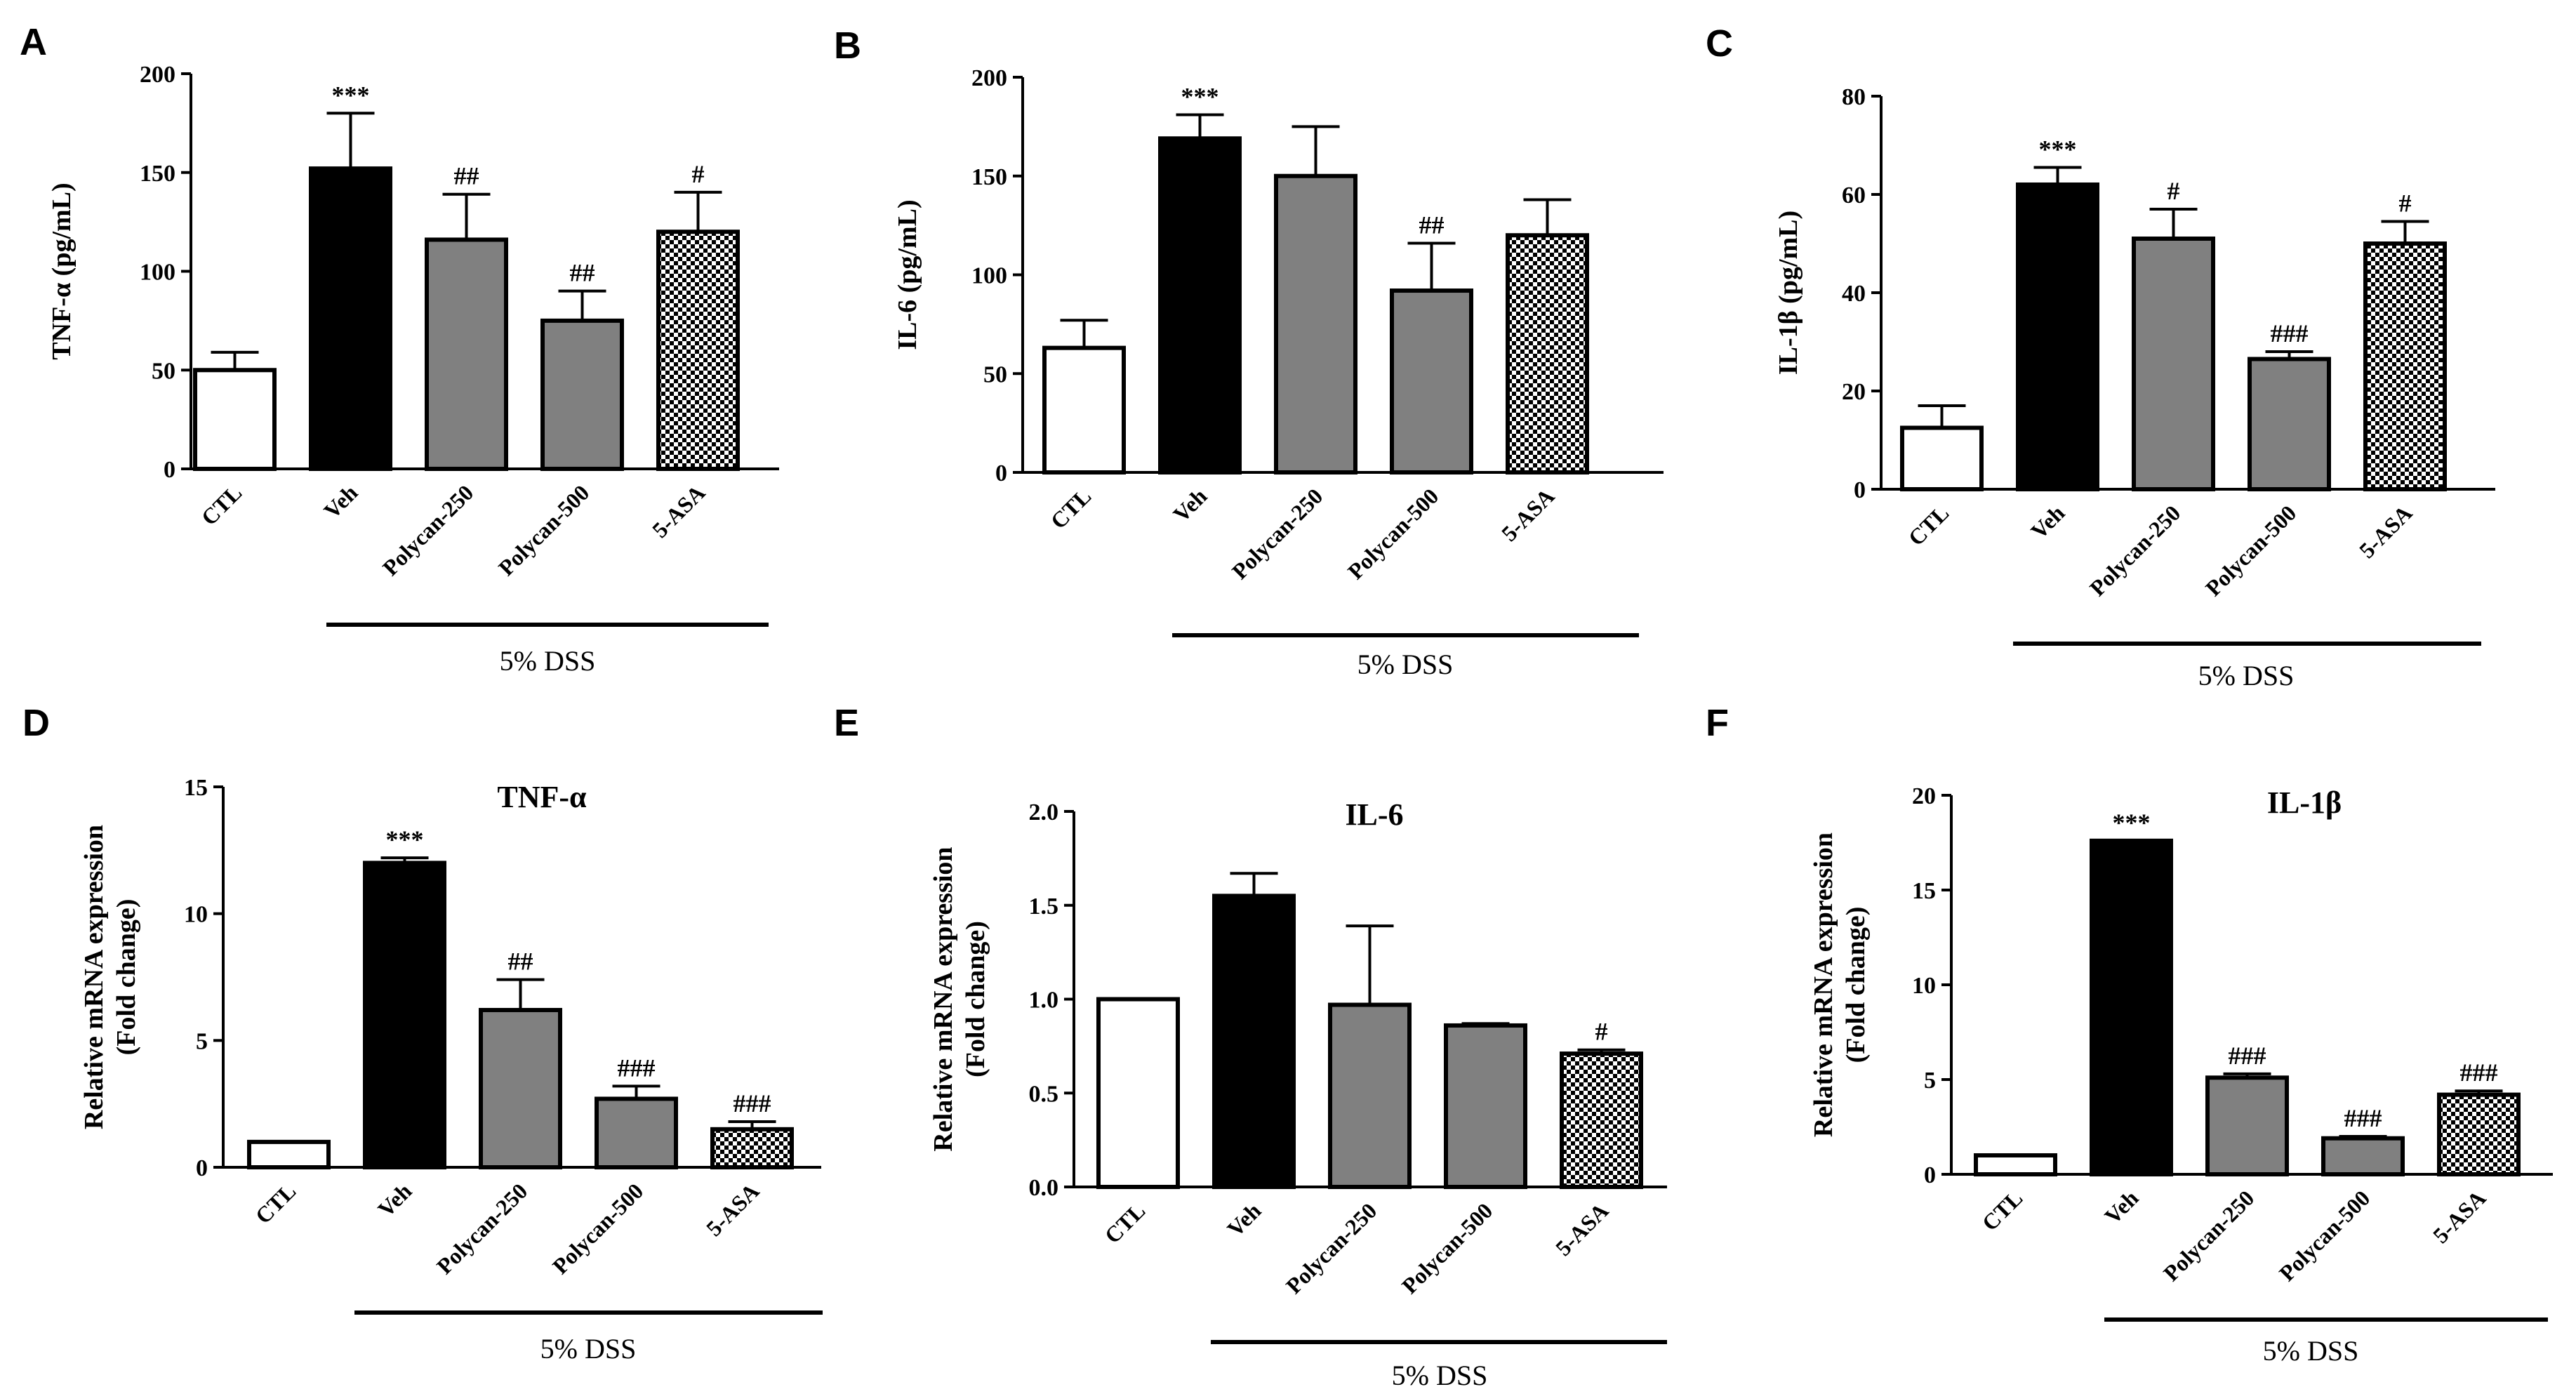 The image size is (2576, 1394). I want to click on panel-letter: D, so click(36, 723).